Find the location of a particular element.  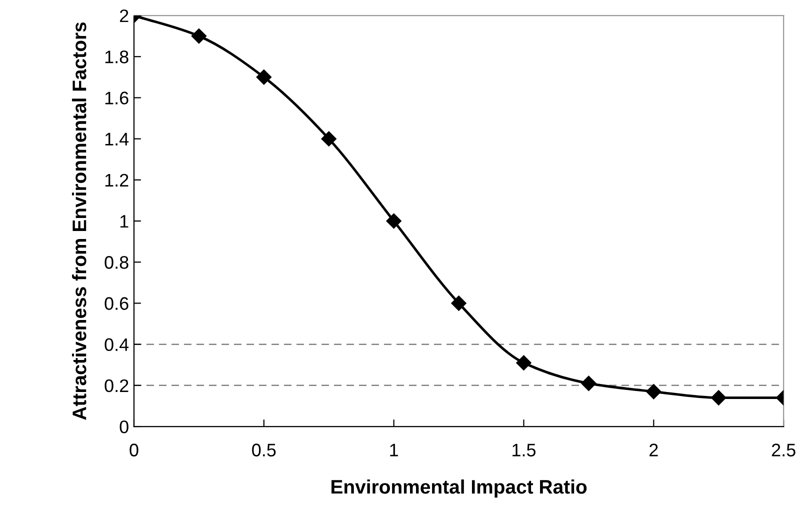

y-tick-label: 1.4 is located at coordinates (117, 139).